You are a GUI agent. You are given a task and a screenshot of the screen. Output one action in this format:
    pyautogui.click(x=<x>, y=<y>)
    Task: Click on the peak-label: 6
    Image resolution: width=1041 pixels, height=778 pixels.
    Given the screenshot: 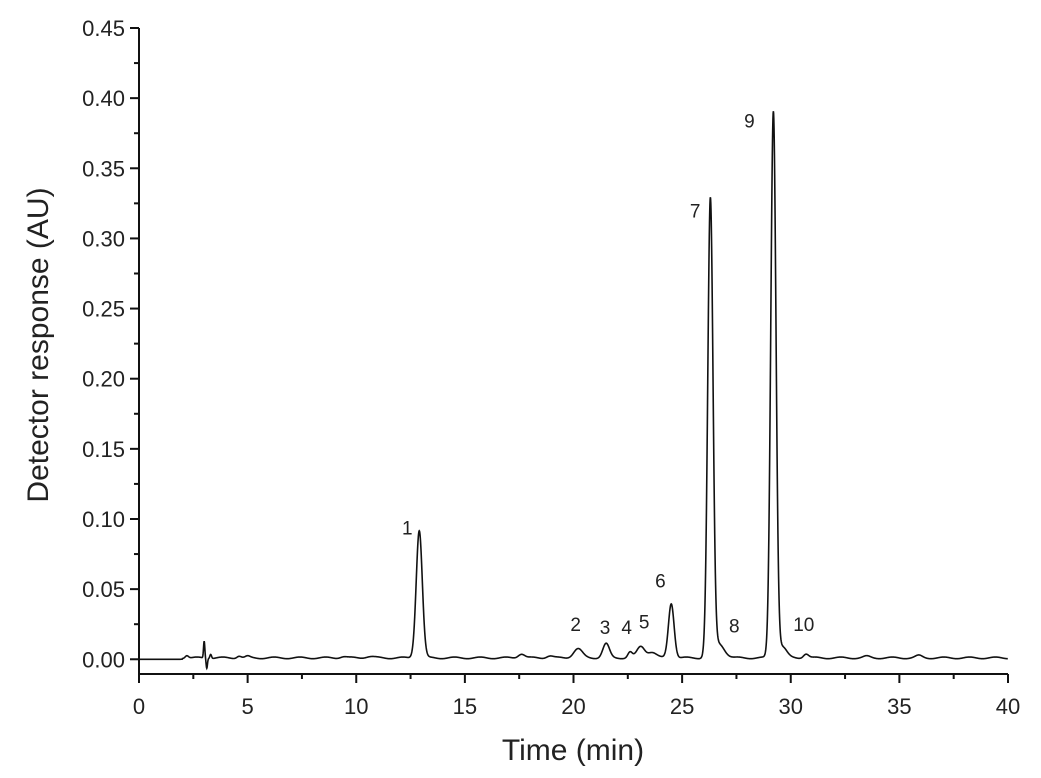 What is the action you would take?
    pyautogui.click(x=660, y=582)
    